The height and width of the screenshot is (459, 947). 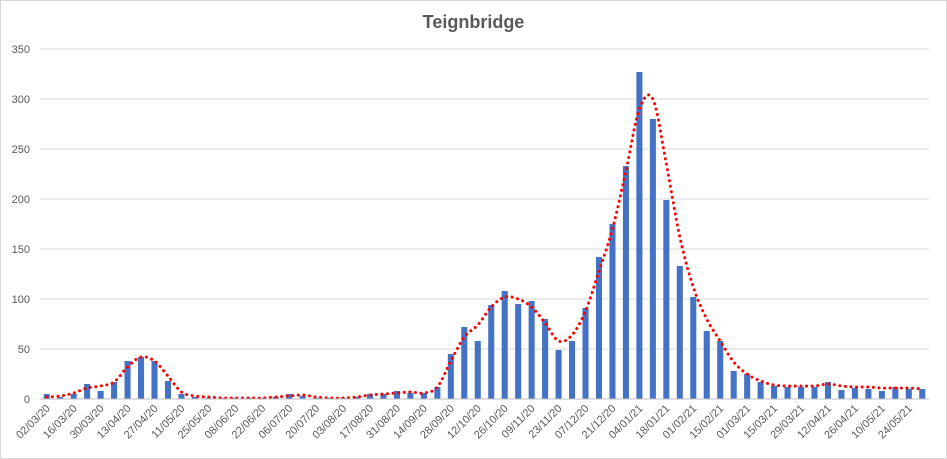 What do you see at coordinates (24, 350) in the screenshot?
I see `y-tick-label: 50` at bounding box center [24, 350].